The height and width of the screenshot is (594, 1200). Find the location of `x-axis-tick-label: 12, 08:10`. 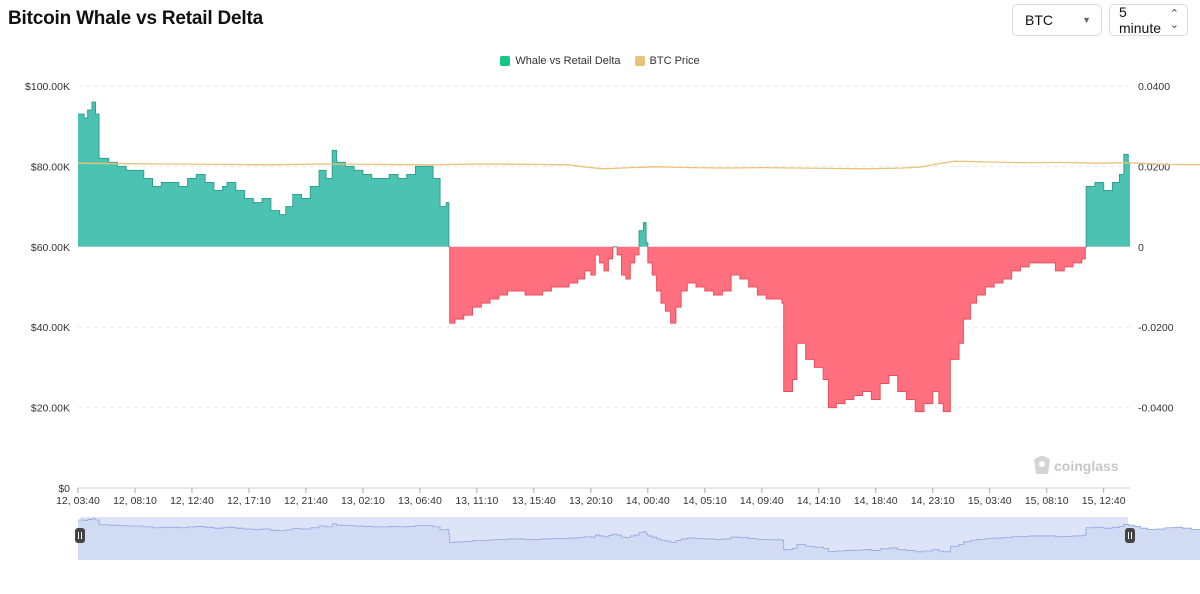

x-axis-tick-label: 12, 08:10 is located at coordinates (135, 501).